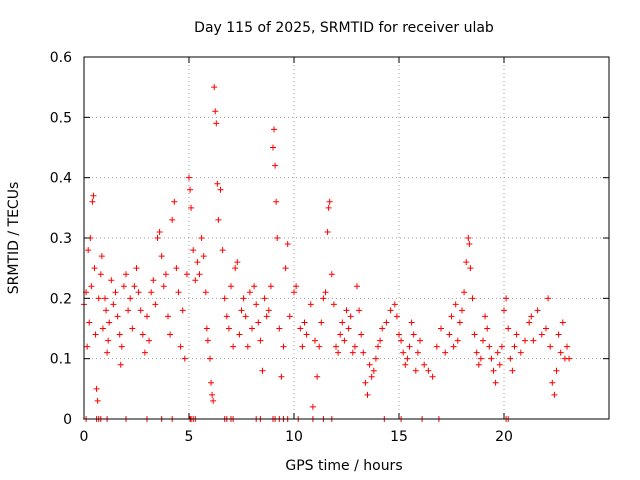 The height and width of the screenshot is (480, 640). I want to click on y-tick-label: 0.6, so click(61, 58).